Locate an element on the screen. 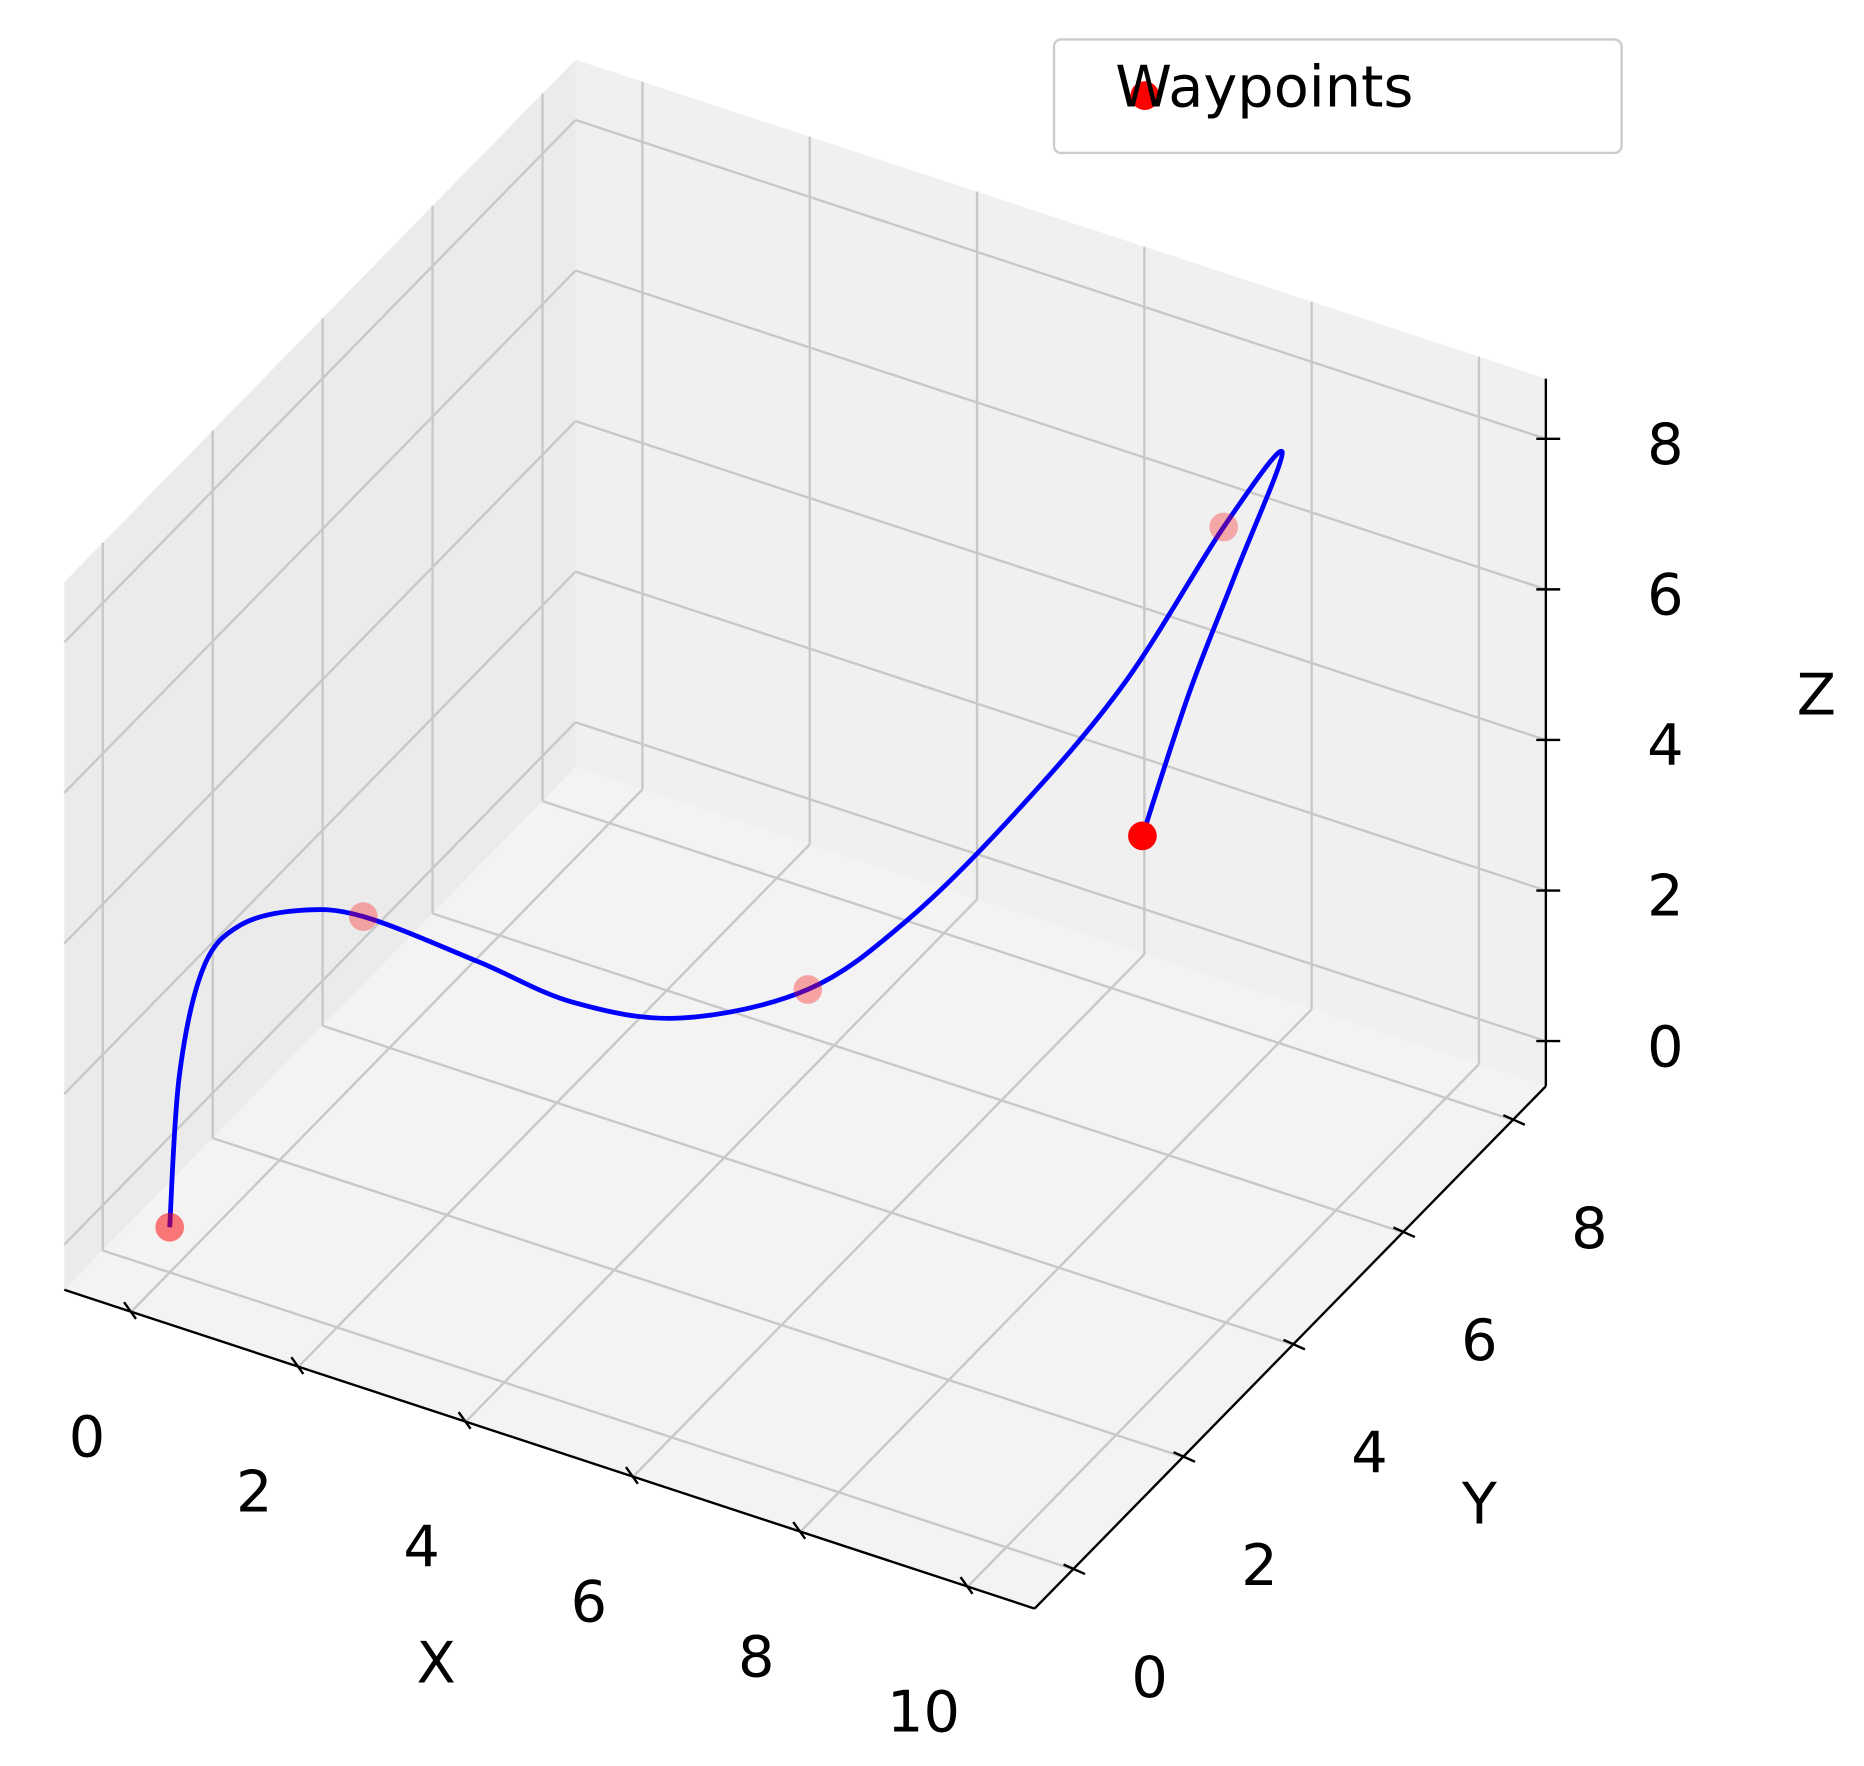  x-tick-label: 0 is located at coordinates (87, 1436).